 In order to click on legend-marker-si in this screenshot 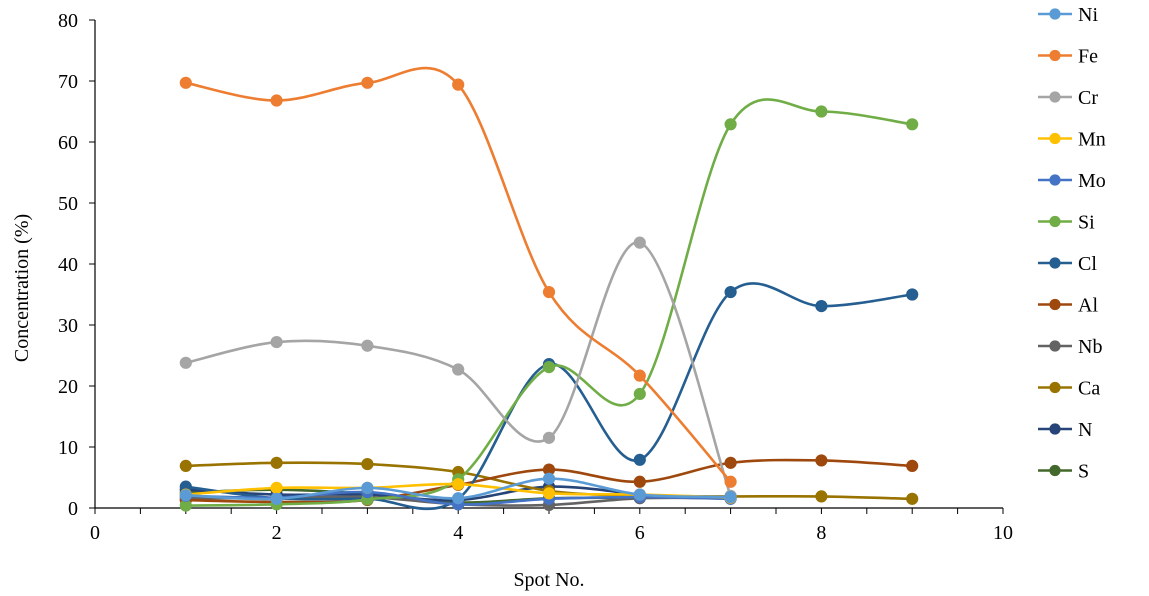, I will do `click(1055, 221)`.